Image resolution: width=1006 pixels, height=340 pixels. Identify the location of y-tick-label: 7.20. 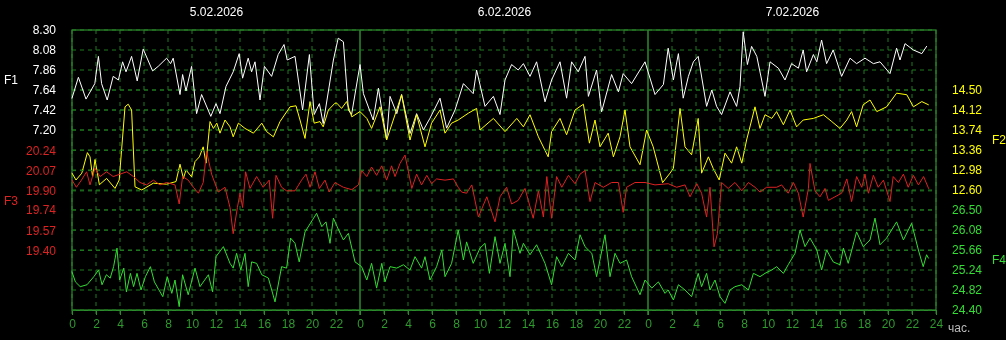
(44, 130).